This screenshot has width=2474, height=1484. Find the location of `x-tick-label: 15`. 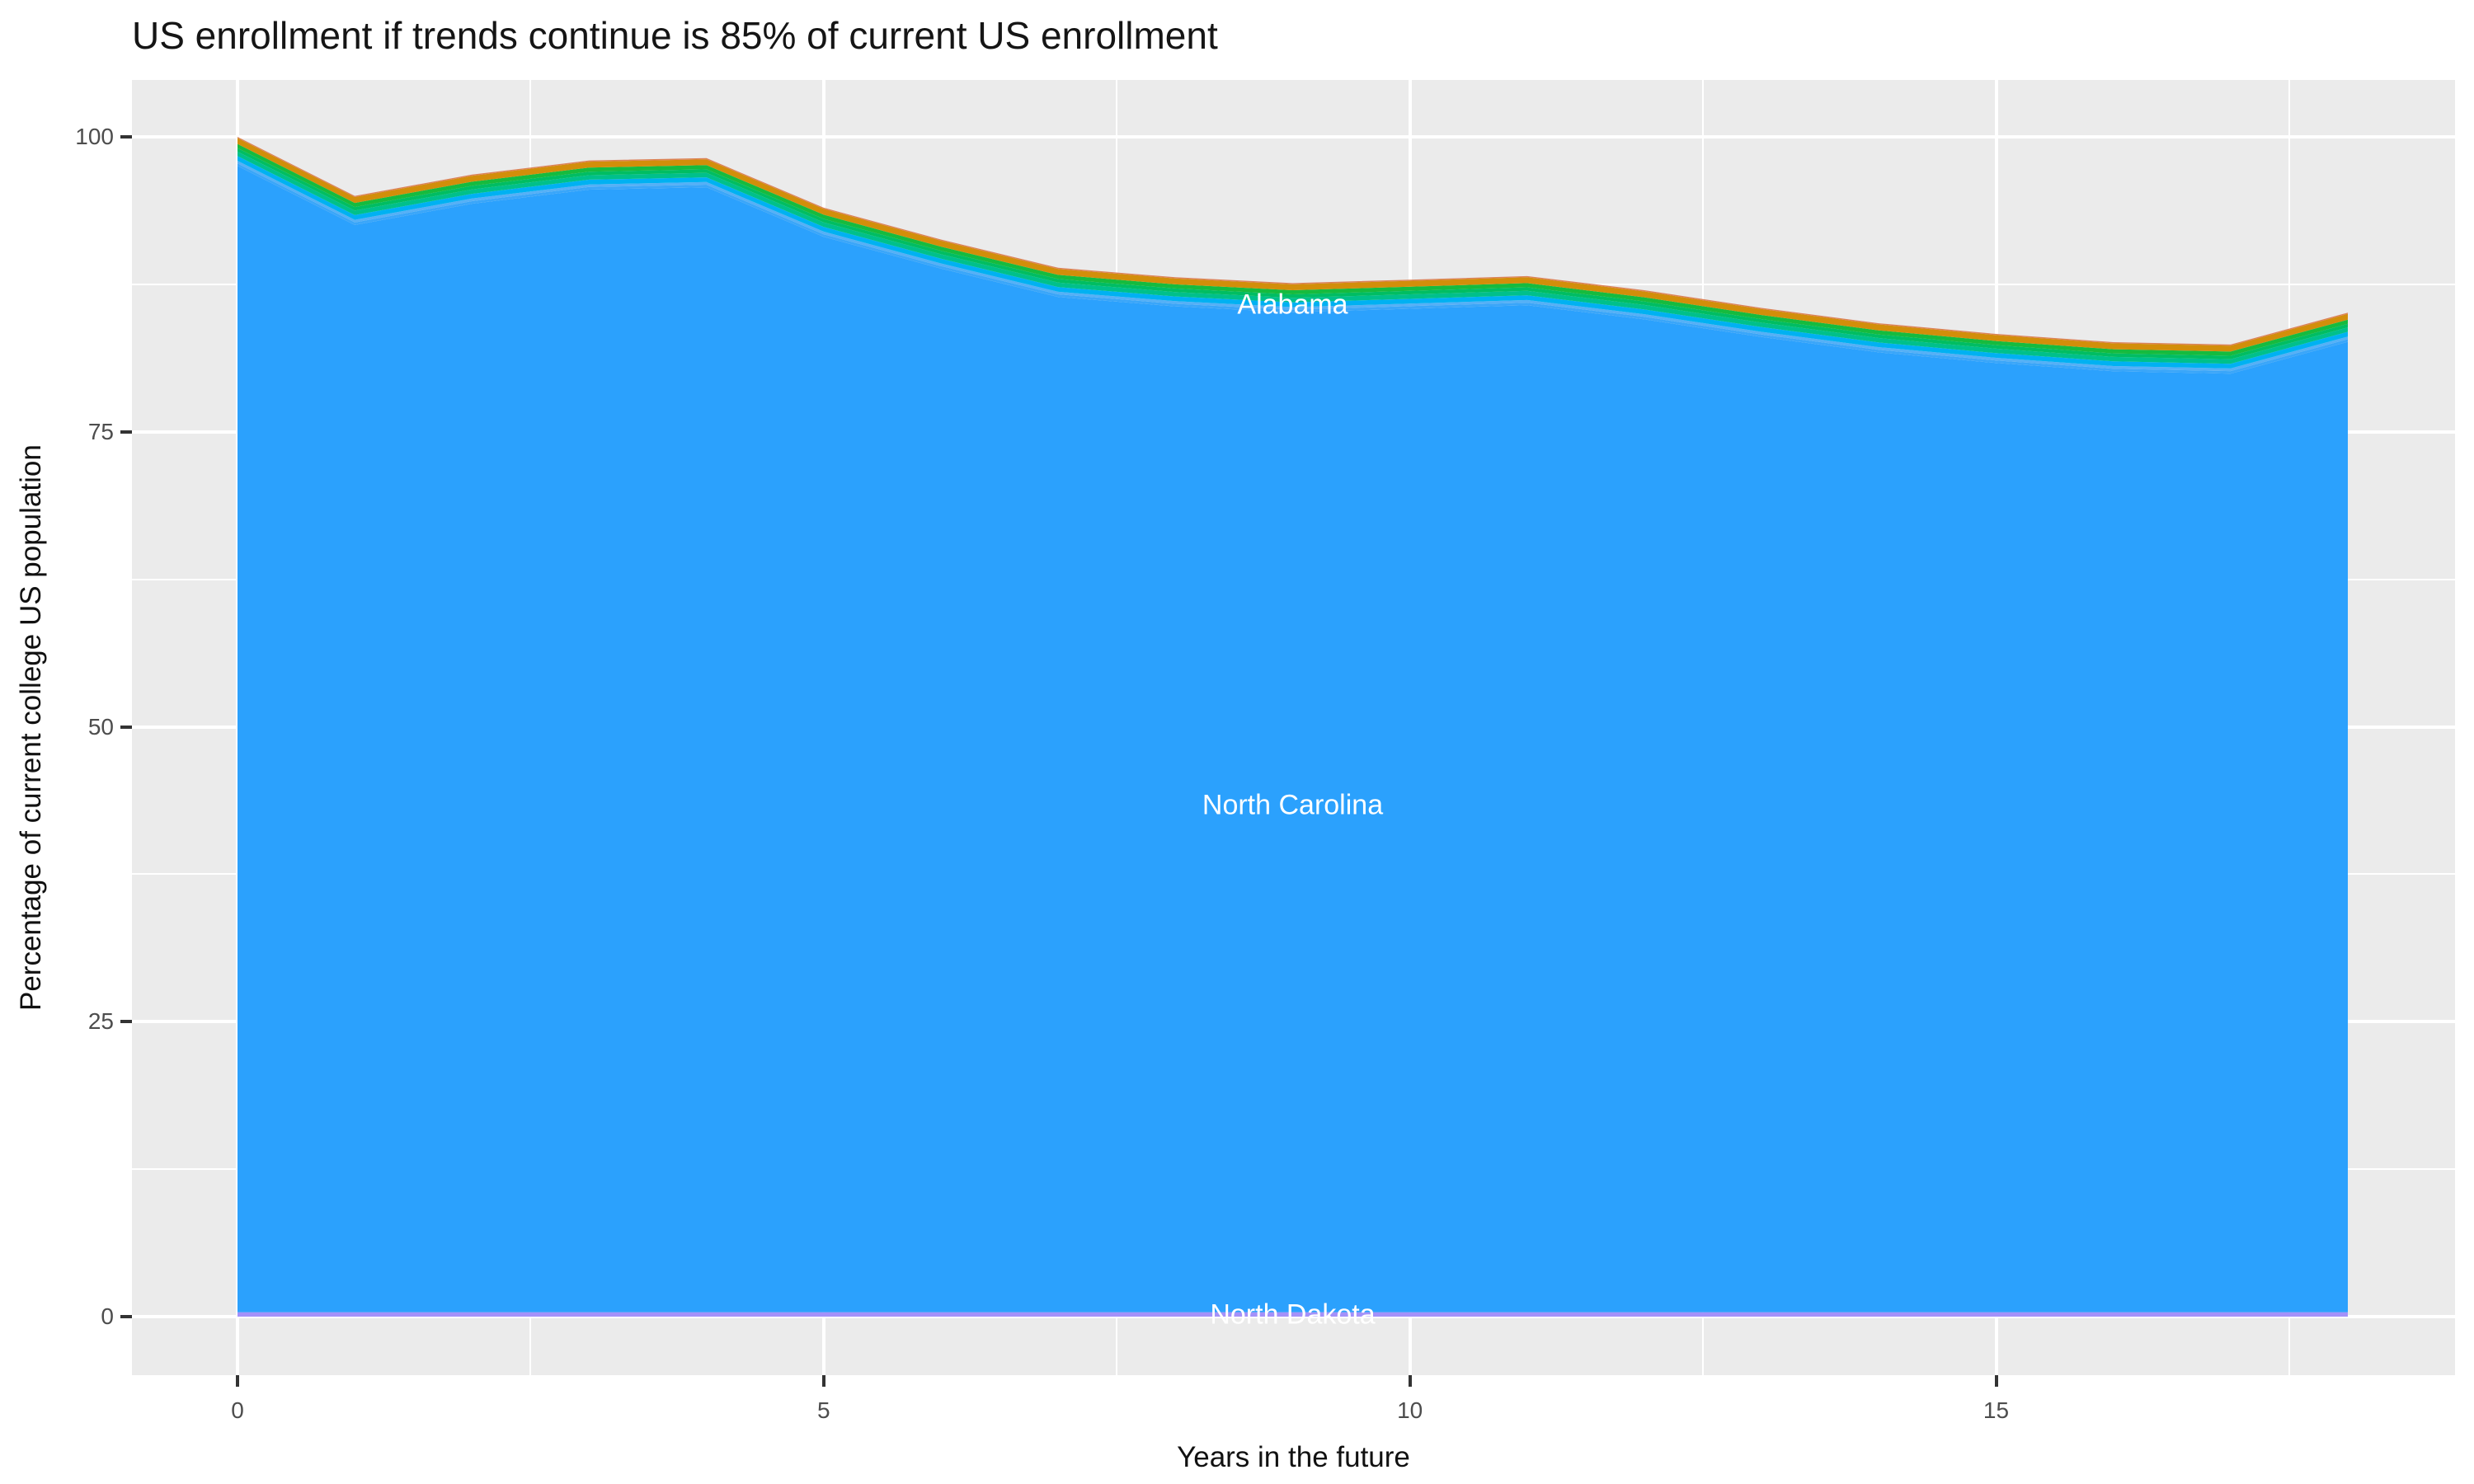

x-tick-label: 15 is located at coordinates (1996, 1410).